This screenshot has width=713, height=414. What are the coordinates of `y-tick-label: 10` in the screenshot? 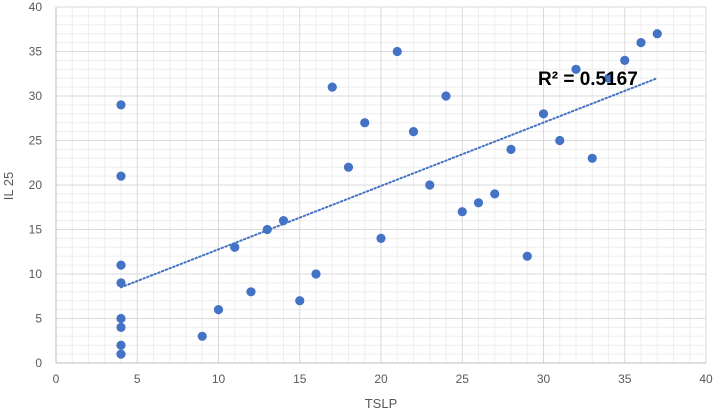 It's located at (36, 274).